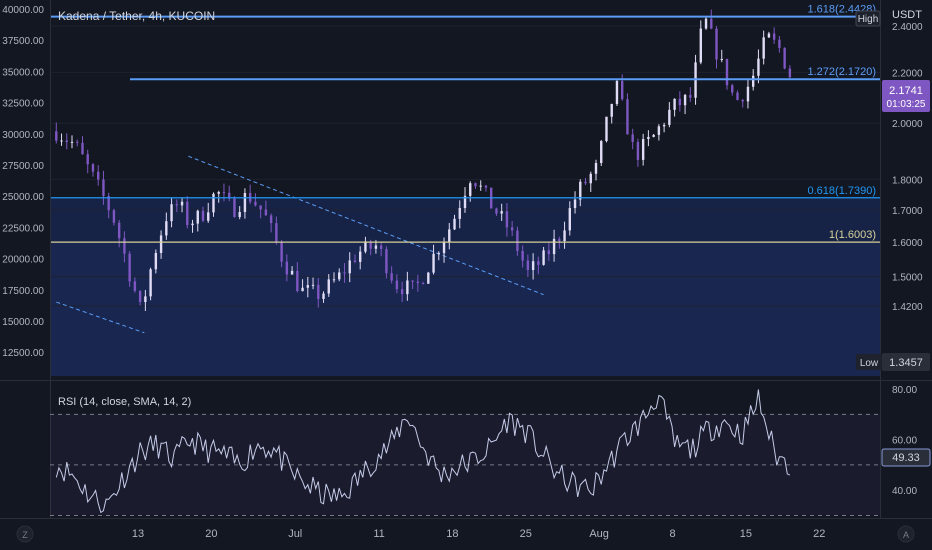 The width and height of the screenshot is (932, 550). Describe the element at coordinates (906, 534) in the screenshot. I see `auto-scale-button` at that location.